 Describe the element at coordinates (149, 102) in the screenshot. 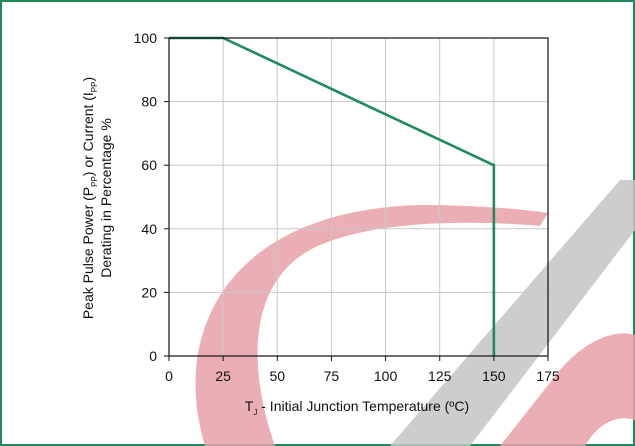

I see `y-tick-label: 80` at that location.